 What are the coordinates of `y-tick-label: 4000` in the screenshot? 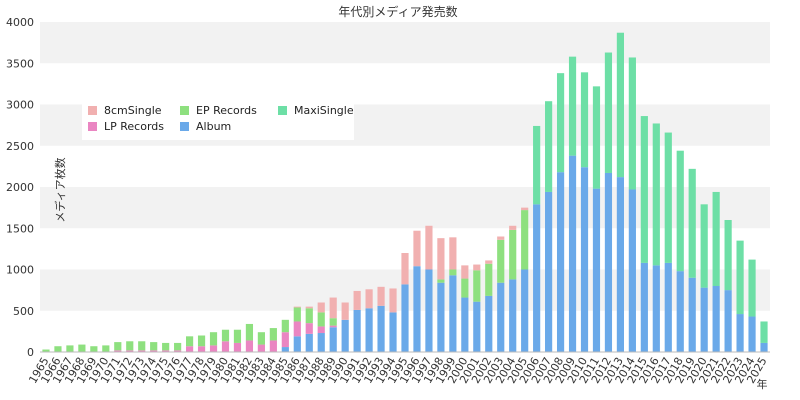 It's located at (20, 22).